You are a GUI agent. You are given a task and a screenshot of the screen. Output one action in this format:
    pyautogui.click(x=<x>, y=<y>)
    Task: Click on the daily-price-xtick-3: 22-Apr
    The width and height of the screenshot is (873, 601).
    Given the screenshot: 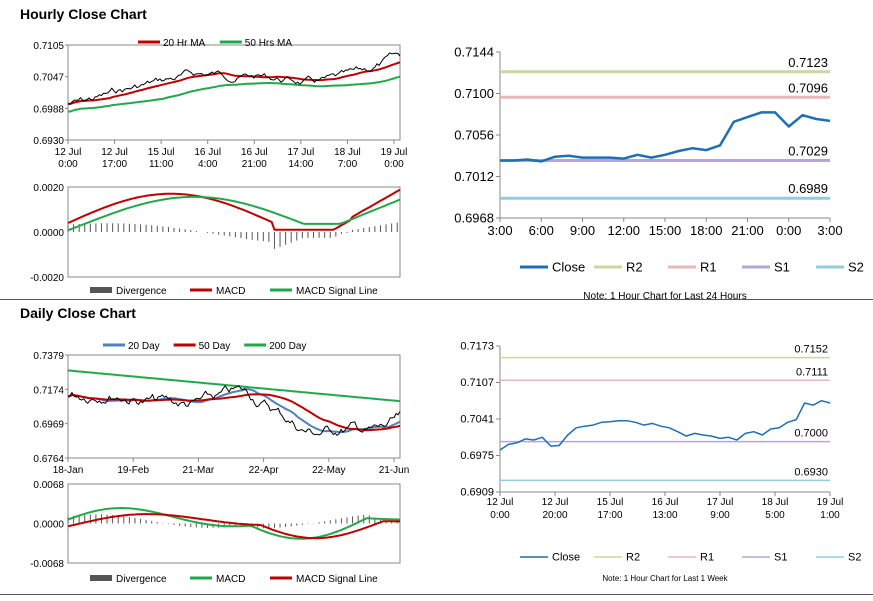 What is the action you would take?
    pyautogui.click(x=264, y=470)
    